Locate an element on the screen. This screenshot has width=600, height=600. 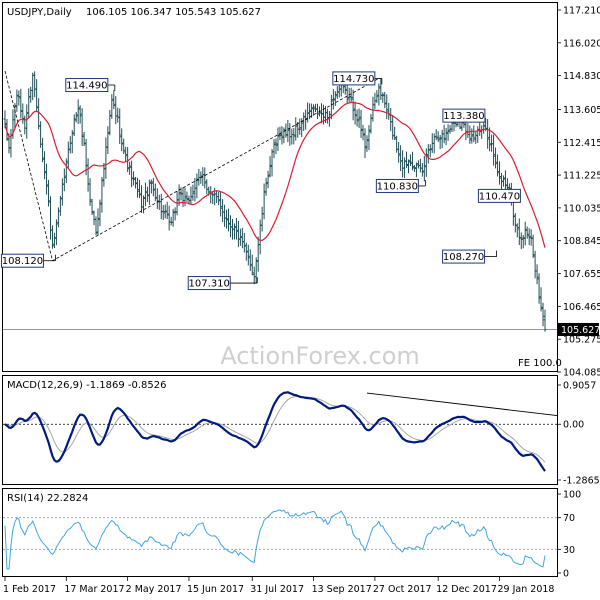
macd-tick-label: 0.00 is located at coordinates (573, 425).